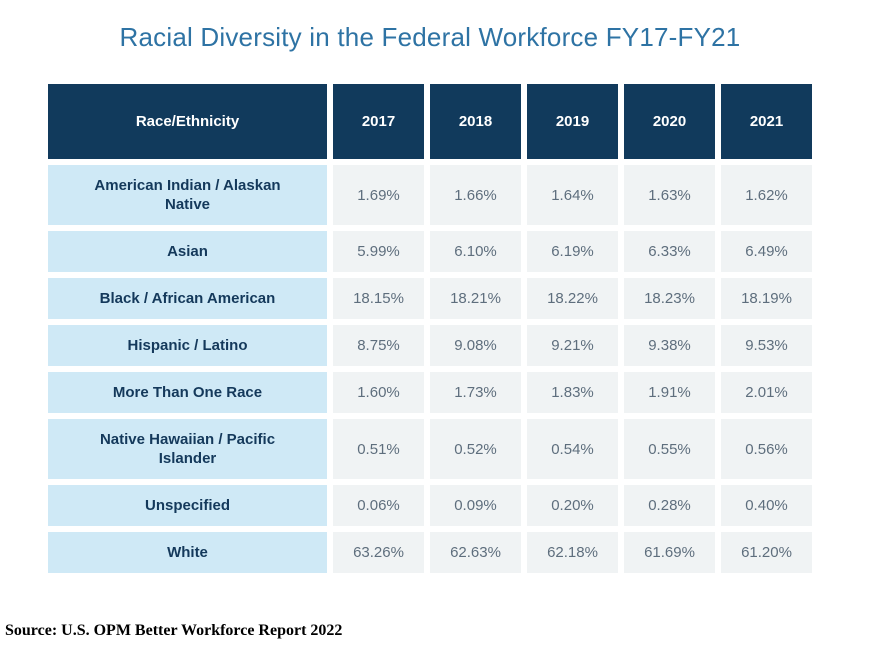 The image size is (873, 649). Describe the element at coordinates (187, 298) in the screenshot. I see `row-label: Black / African American` at that location.